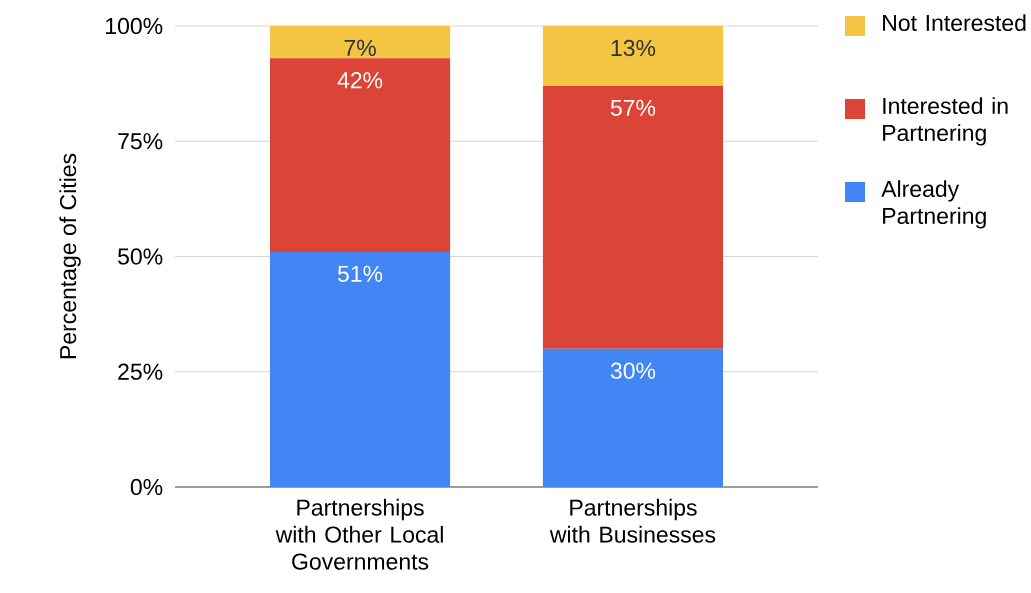  Describe the element at coordinates (134, 26) in the screenshot. I see `y-tick-label: 100%` at that location.